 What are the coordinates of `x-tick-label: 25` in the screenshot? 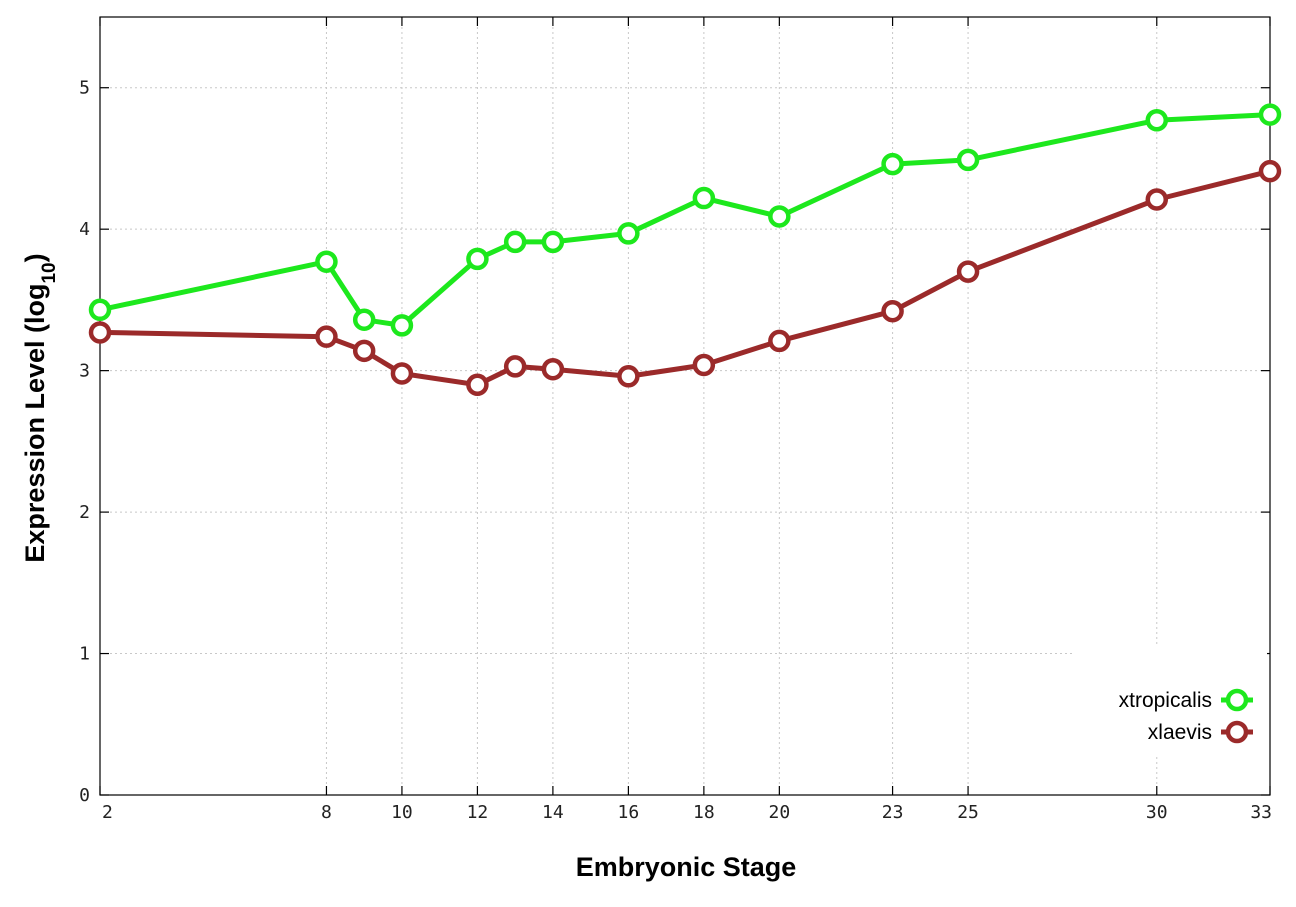 It's located at (968, 812).